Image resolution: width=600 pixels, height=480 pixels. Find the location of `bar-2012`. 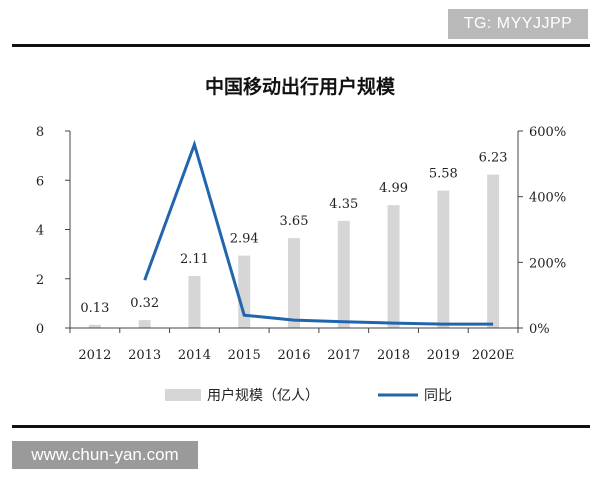

bar-2012 is located at coordinates (94, 326).